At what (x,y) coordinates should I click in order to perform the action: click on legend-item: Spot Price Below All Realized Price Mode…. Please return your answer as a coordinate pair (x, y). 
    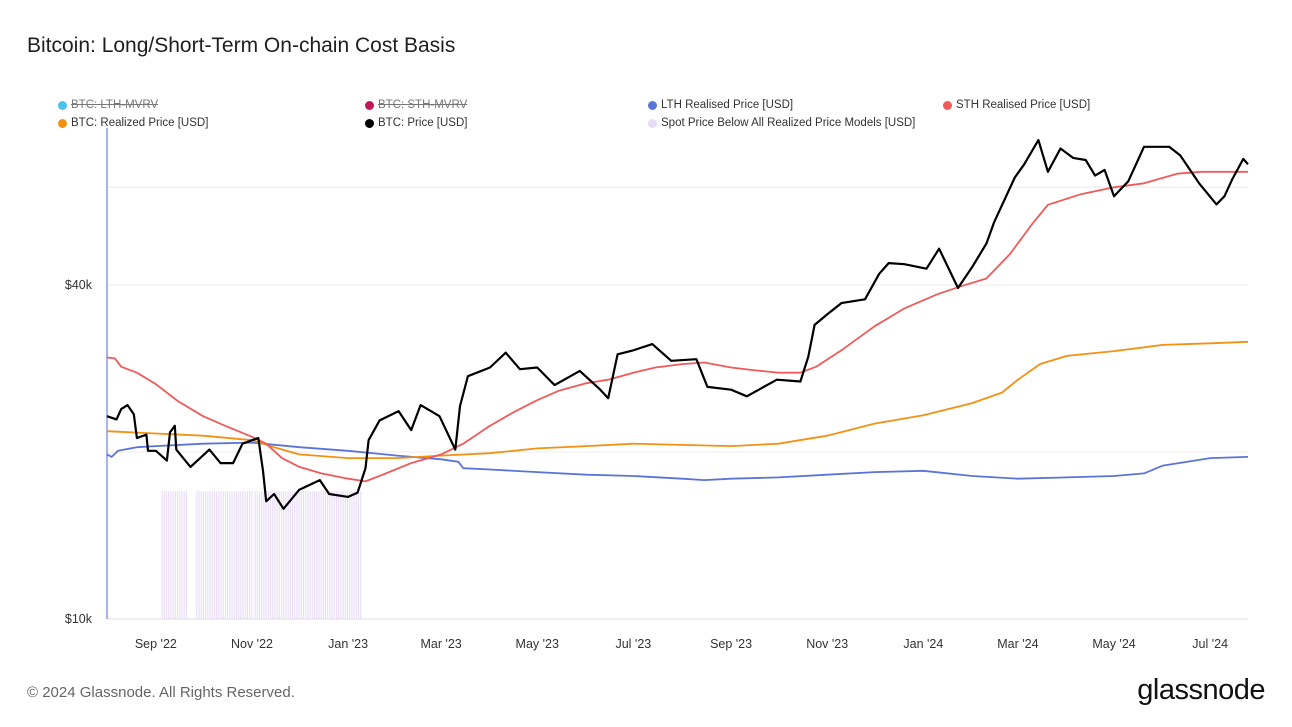
    Looking at the image, I should click on (781, 123).